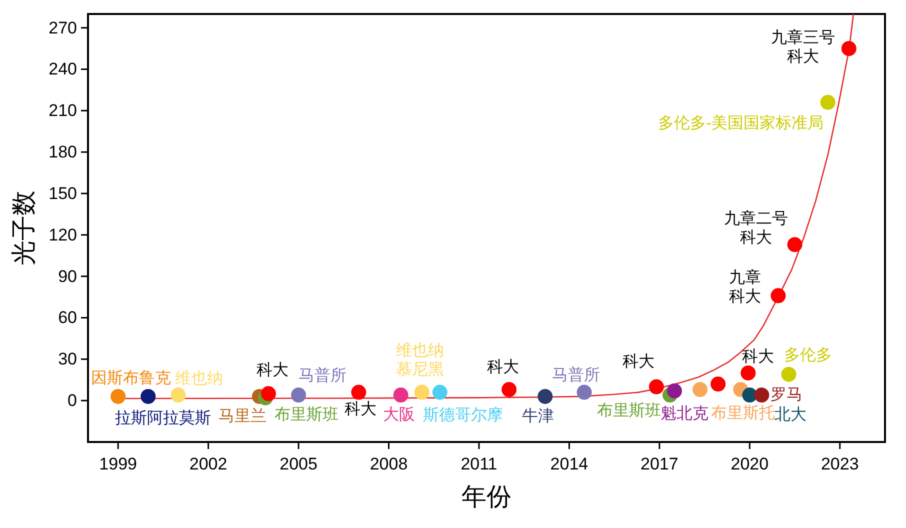 The image size is (906, 528). What do you see at coordinates (745, 287) in the screenshot?
I see `series-label: 九章科大` at bounding box center [745, 287].